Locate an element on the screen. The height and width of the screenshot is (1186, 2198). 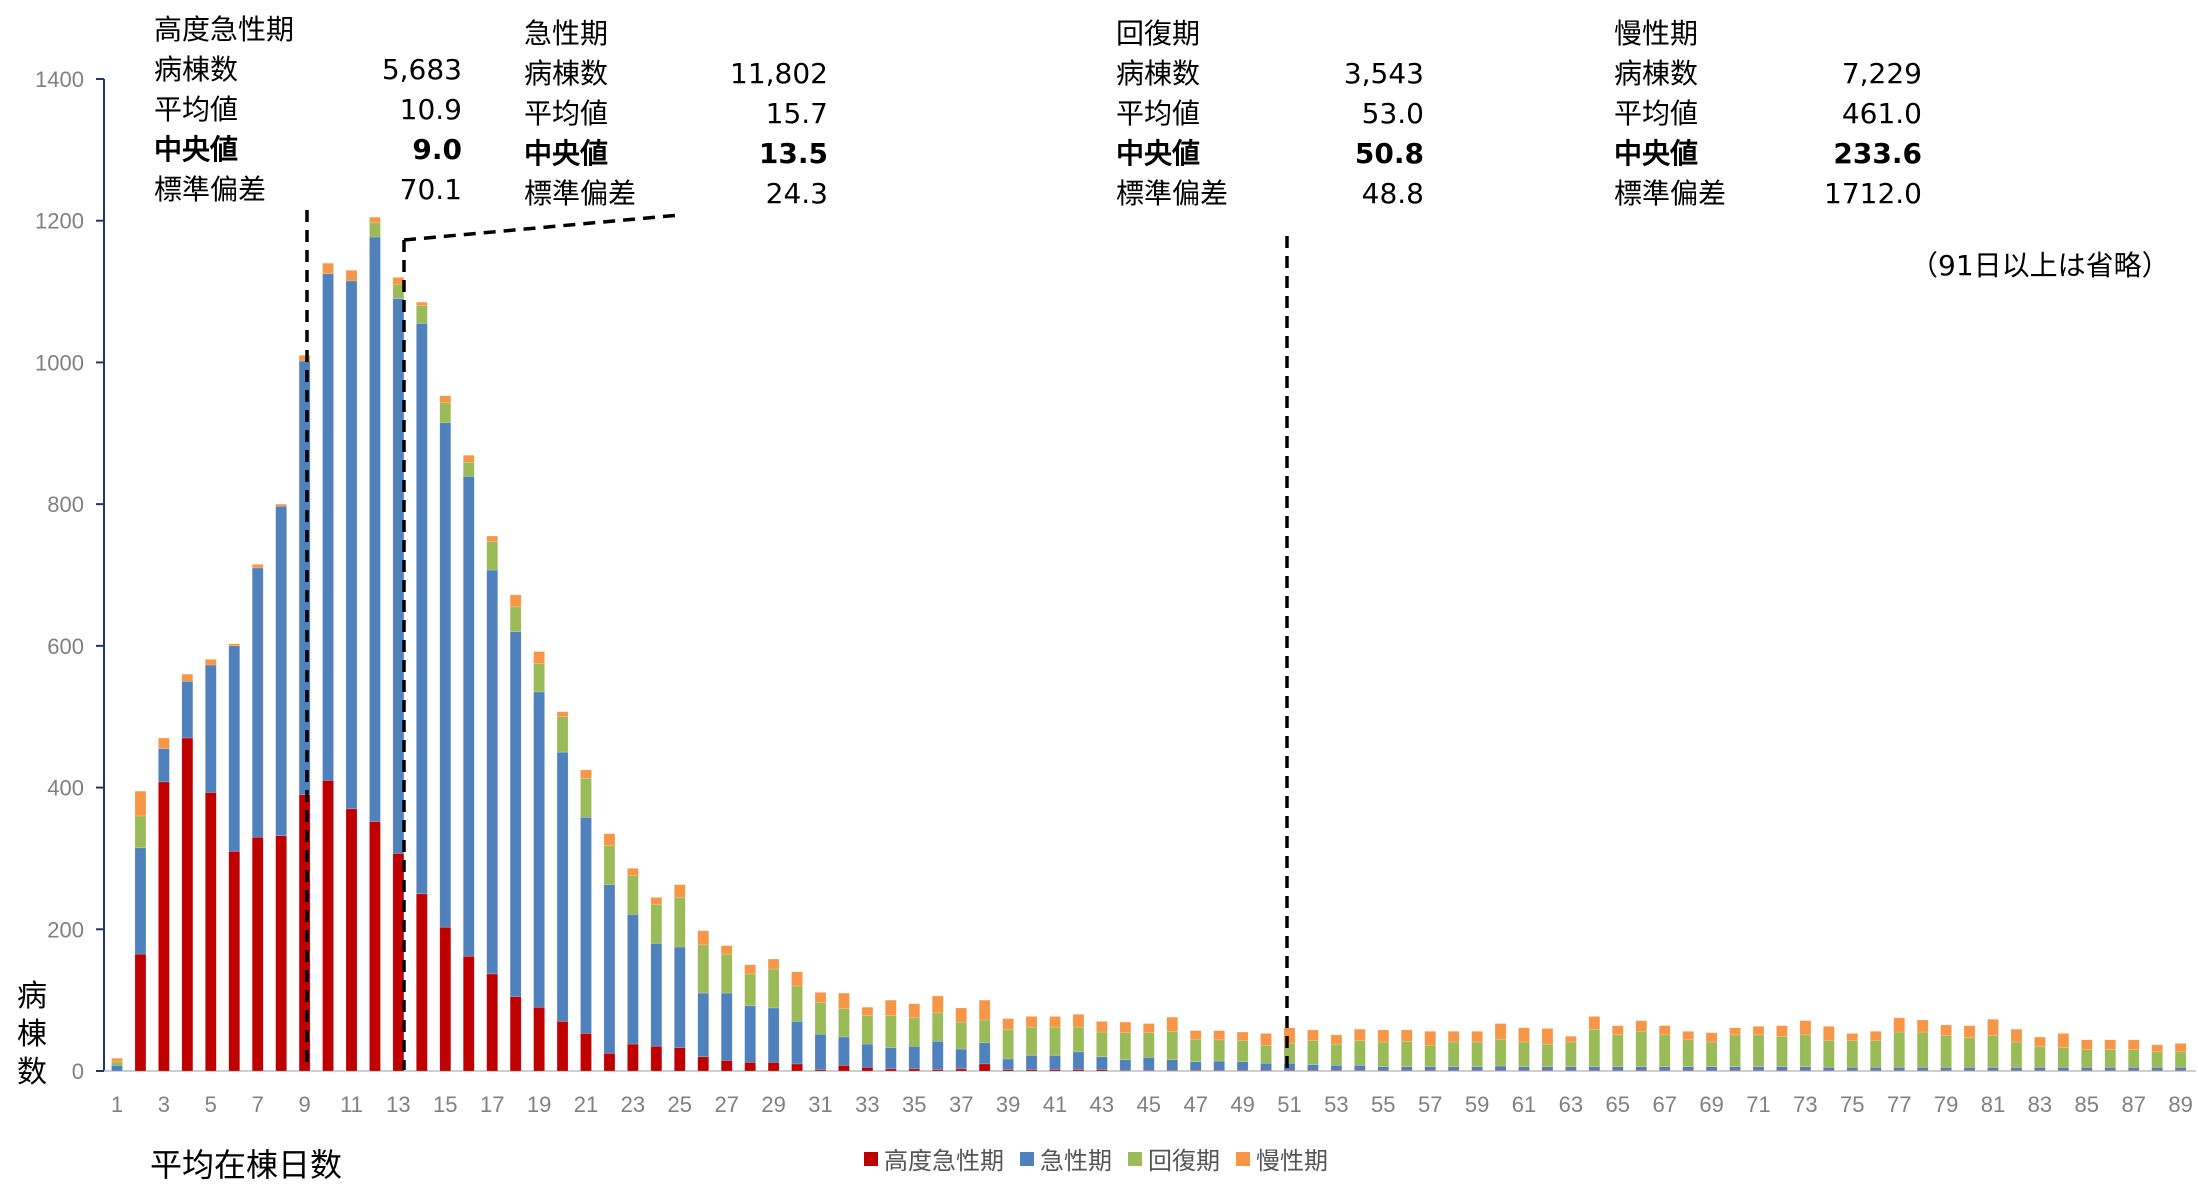
x-tick-label: 65 is located at coordinates (1618, 1104).